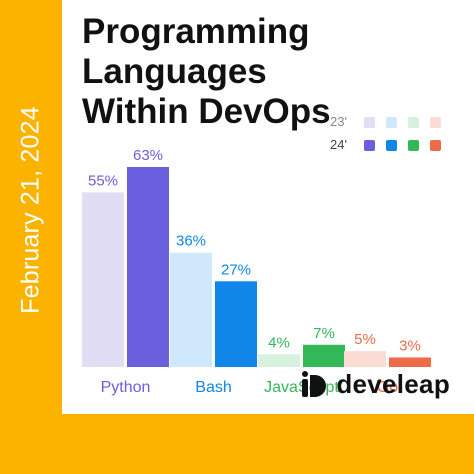 The width and height of the screenshot is (474, 474). What do you see at coordinates (391, 145) in the screenshot?
I see `legend-swatch-24-bash` at bounding box center [391, 145].